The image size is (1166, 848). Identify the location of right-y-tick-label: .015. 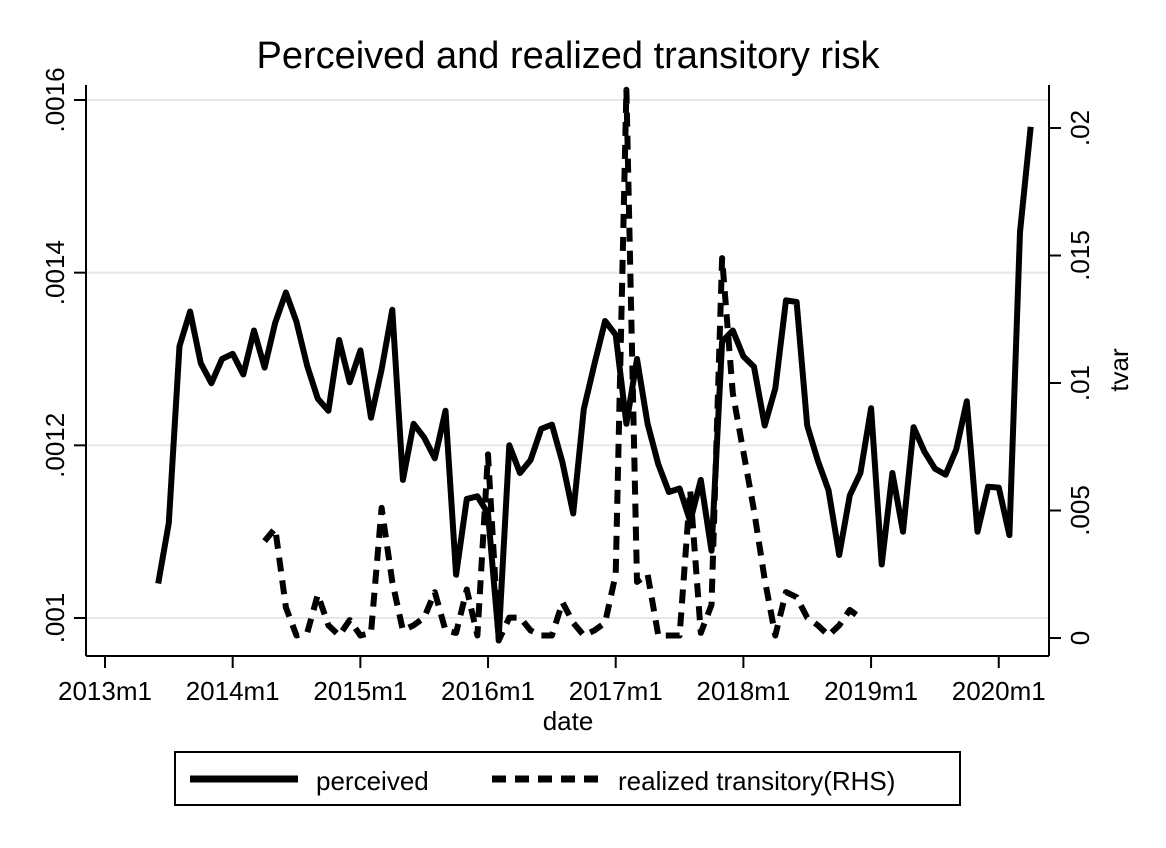
(1080, 255).